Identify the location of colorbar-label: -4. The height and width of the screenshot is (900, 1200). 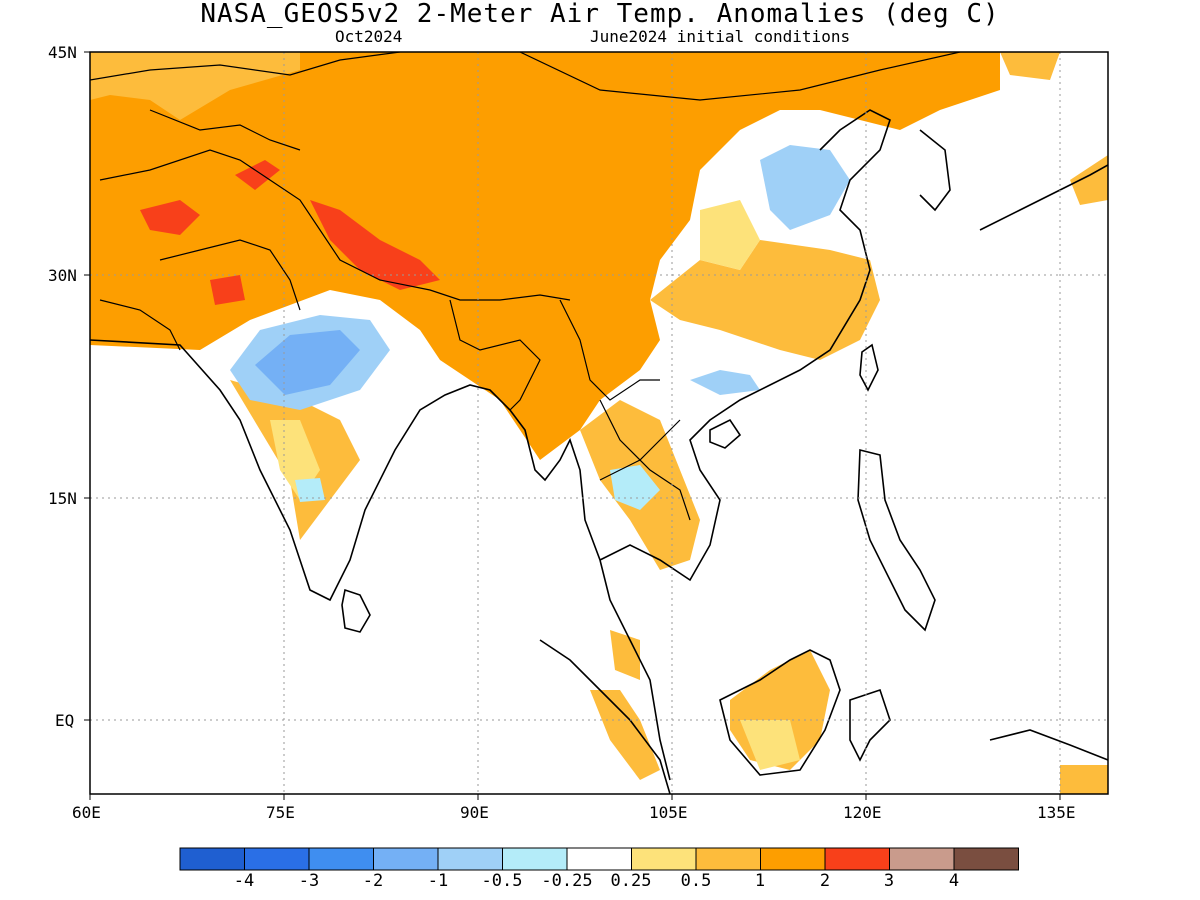
(244, 881).